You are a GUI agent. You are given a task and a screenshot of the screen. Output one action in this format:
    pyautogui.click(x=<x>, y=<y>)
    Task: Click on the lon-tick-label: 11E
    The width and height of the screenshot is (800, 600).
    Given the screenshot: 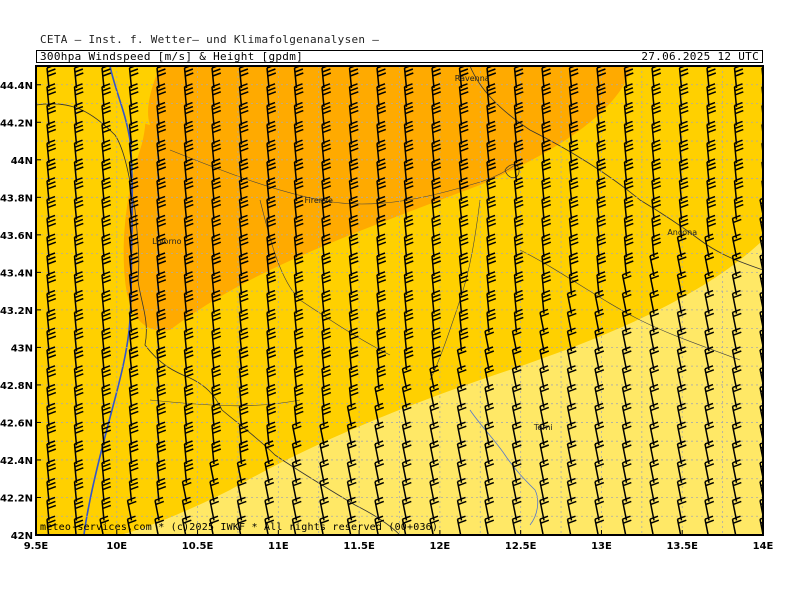 What is the action you would take?
    pyautogui.click(x=278, y=546)
    